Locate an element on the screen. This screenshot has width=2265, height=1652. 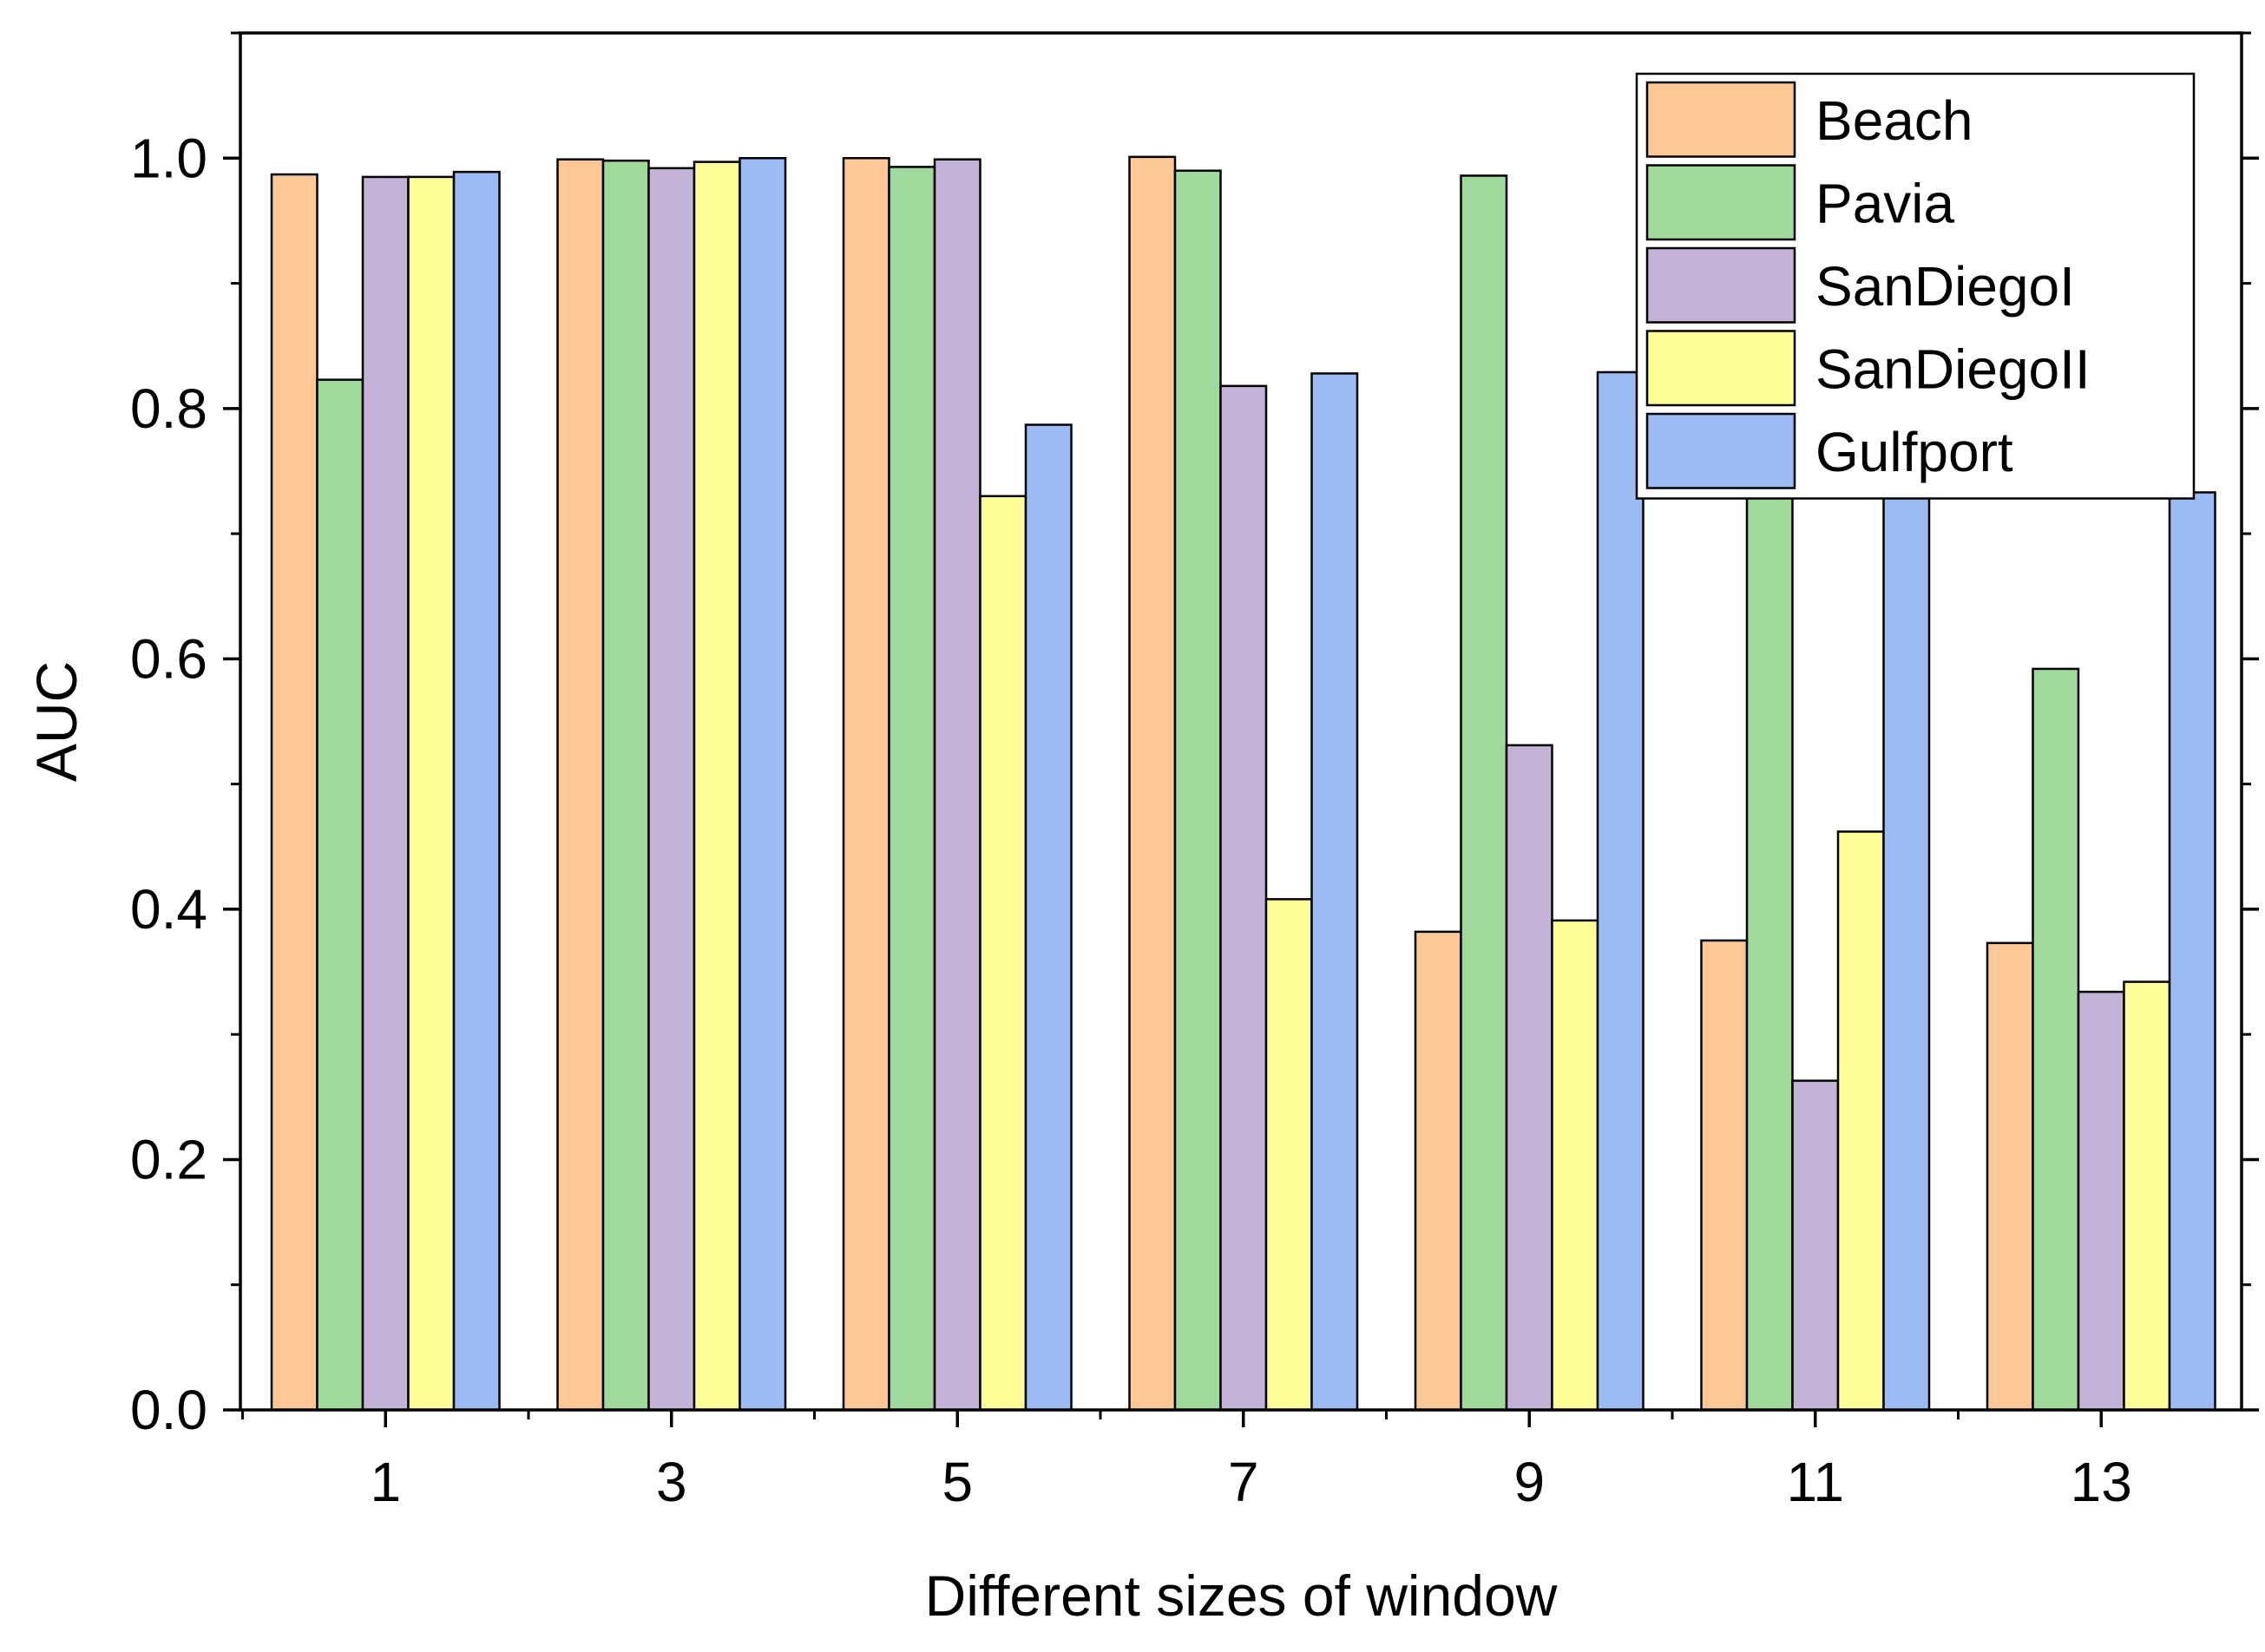
legend-label-sandiegoii: SanDiegoII is located at coordinates (1953, 369).